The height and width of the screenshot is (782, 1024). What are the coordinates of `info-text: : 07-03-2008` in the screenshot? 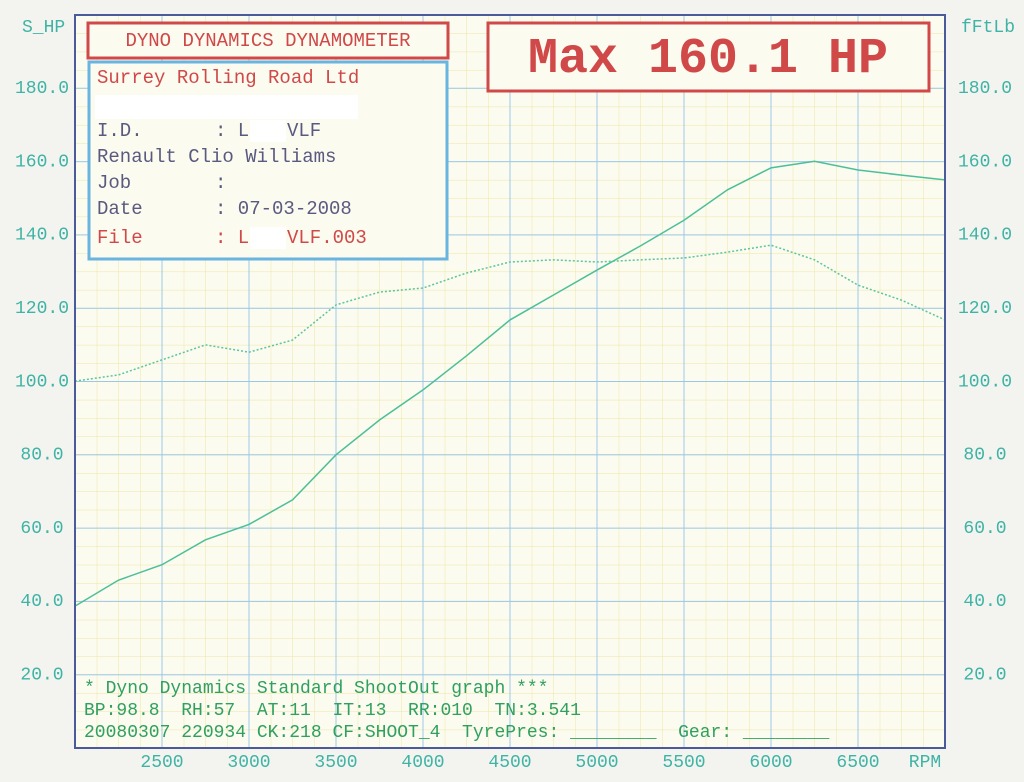 It's located at (283, 209).